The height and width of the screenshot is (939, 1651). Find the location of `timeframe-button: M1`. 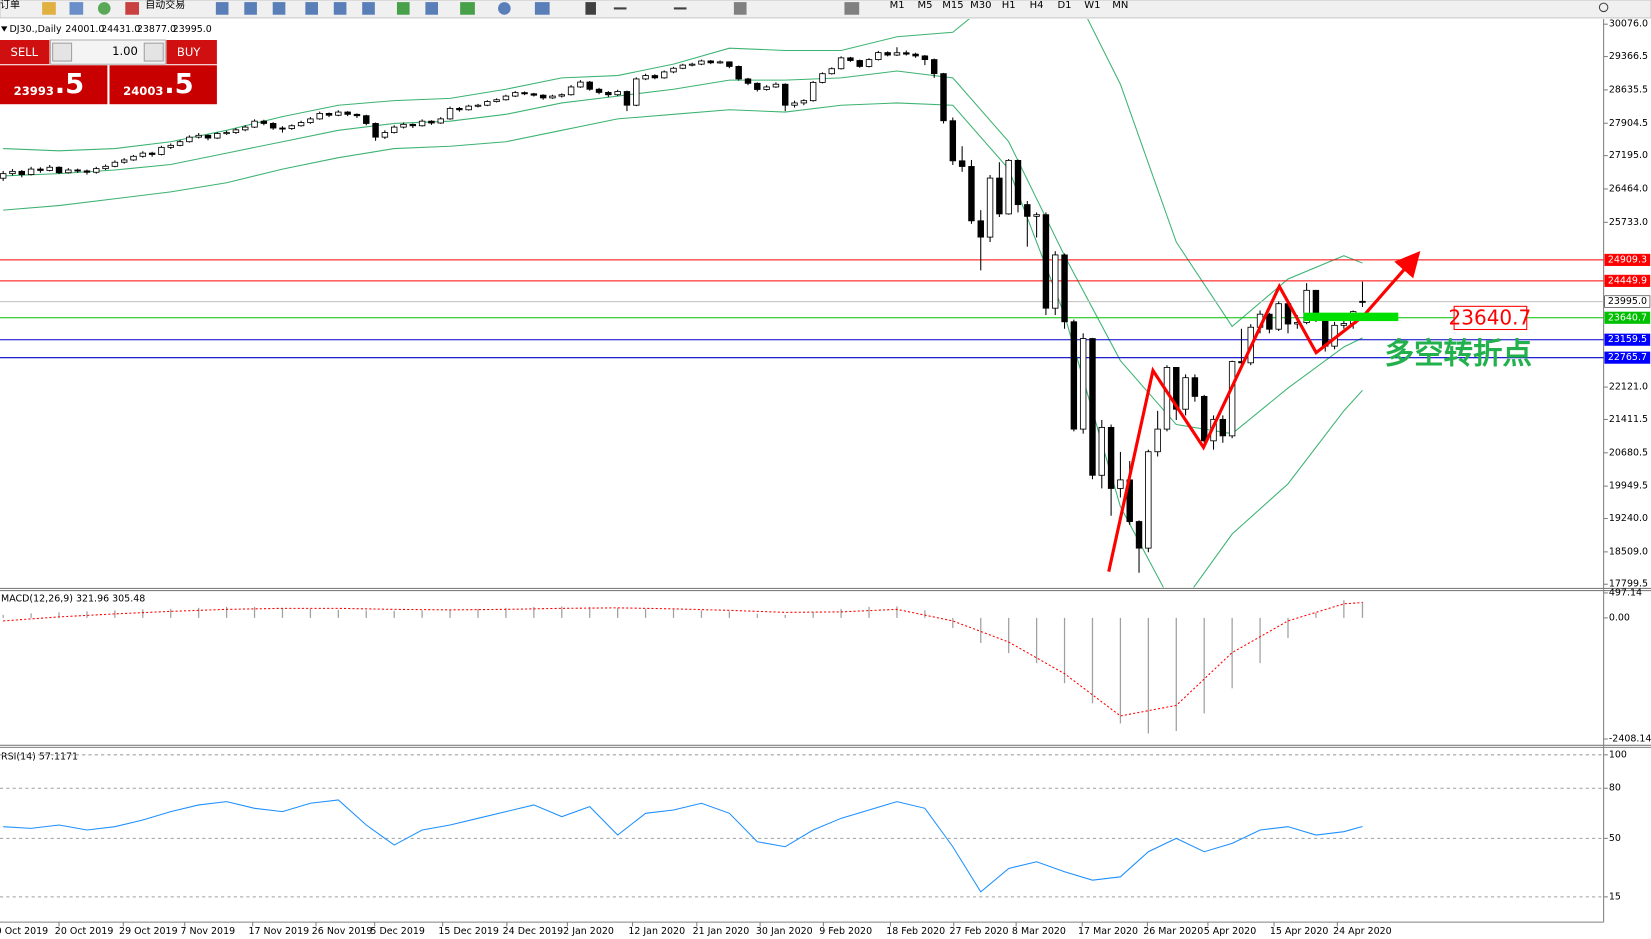

timeframe-button: M1 is located at coordinates (897, 5).